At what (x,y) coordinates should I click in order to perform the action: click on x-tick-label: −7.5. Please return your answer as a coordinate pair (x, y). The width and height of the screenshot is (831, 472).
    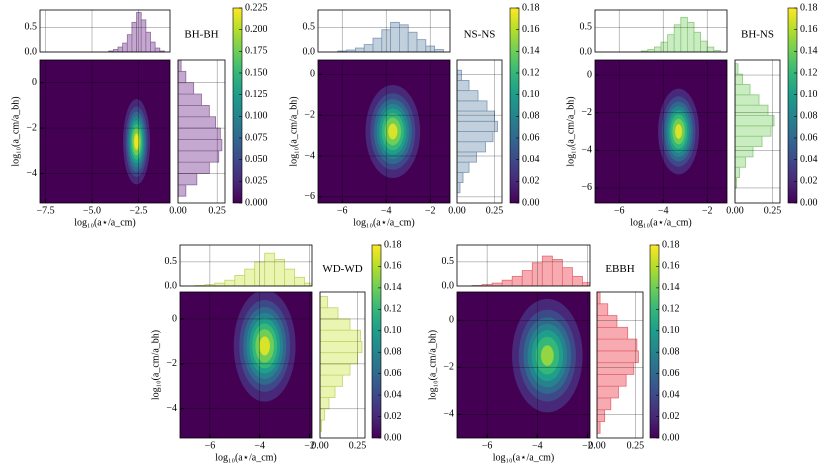
    Looking at the image, I should click on (46, 210).